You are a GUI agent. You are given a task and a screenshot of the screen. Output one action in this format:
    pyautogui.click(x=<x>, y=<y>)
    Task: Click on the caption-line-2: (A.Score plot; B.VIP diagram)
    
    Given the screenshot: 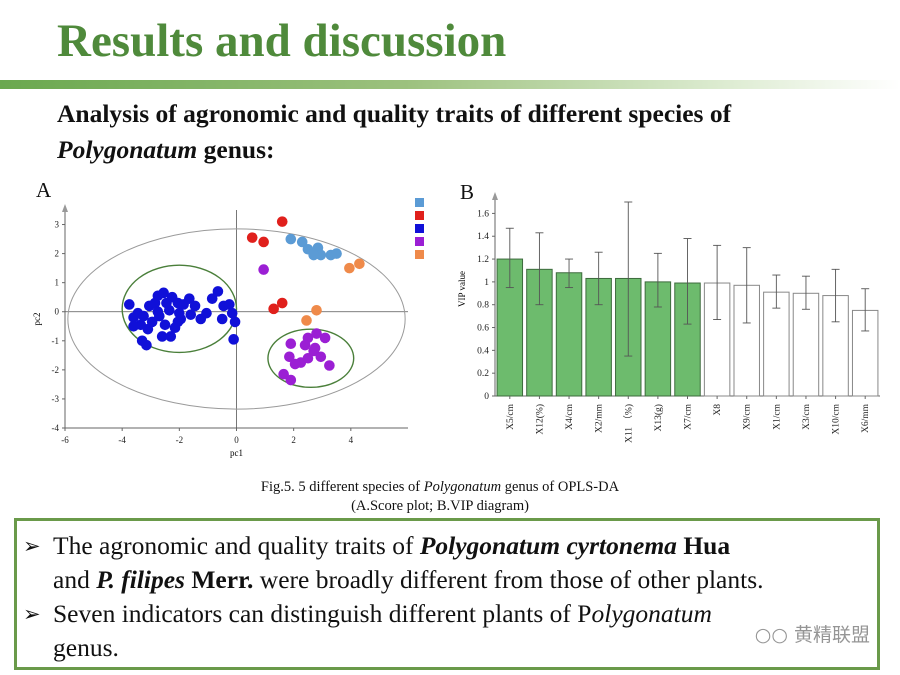 What is the action you would take?
    pyautogui.click(x=440, y=506)
    